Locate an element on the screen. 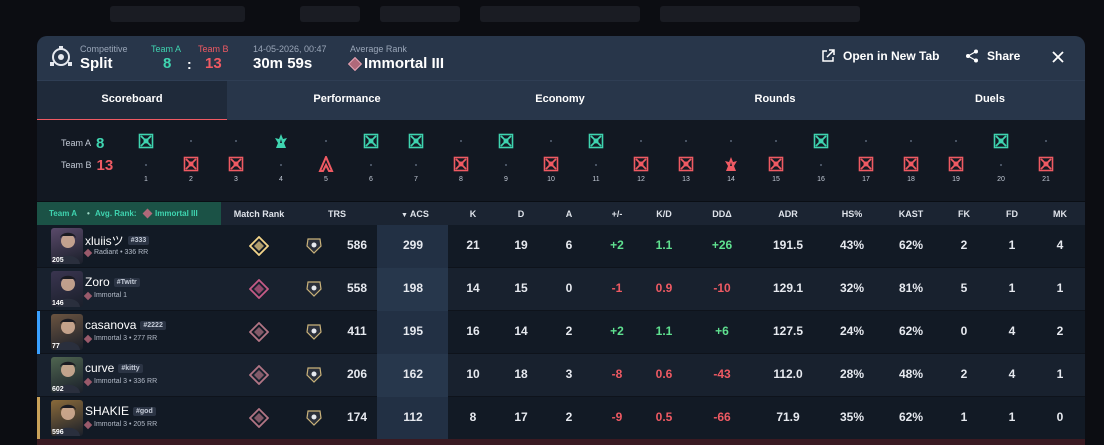 This screenshot has width=1104, height=445. player-name: xluiisツ #333 is located at coordinates (117, 240).